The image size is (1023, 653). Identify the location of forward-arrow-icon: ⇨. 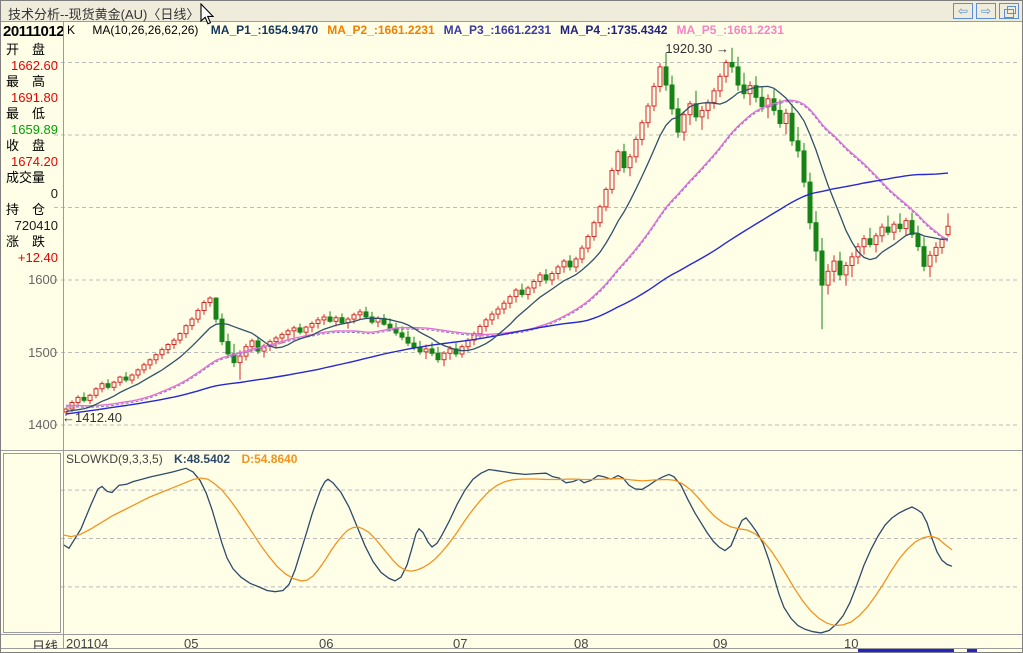
(986, 11).